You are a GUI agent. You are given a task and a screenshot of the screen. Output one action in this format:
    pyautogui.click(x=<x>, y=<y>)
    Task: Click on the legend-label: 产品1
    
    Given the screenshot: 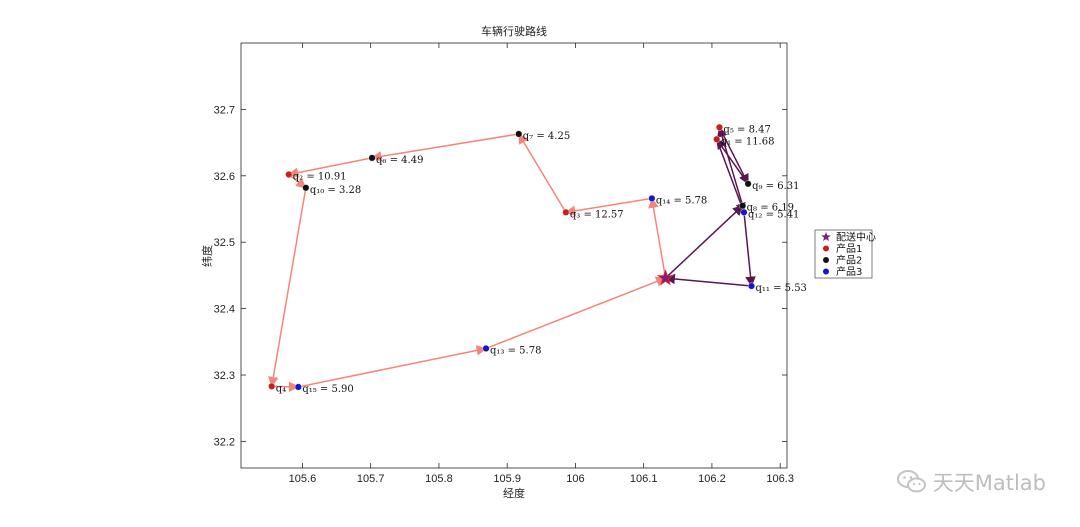 What is the action you would take?
    pyautogui.click(x=849, y=248)
    